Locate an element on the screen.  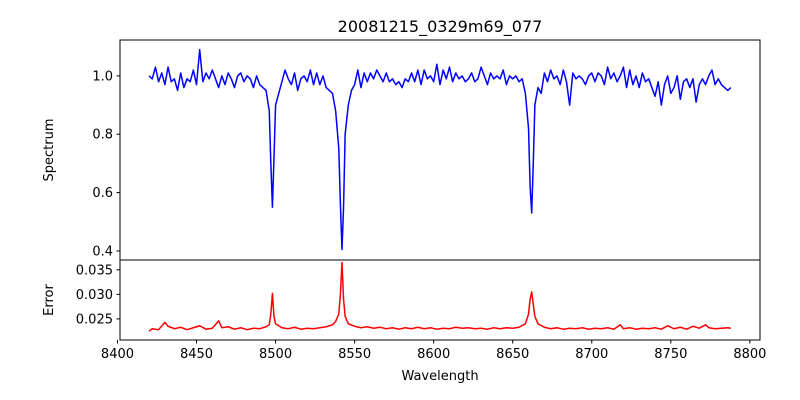
x-tick-label: 8400 is located at coordinates (117, 354).